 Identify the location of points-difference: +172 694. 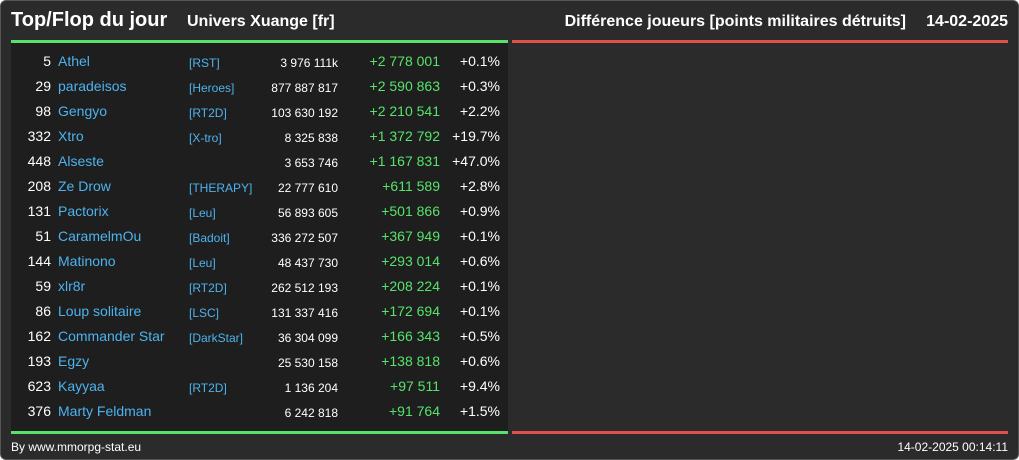
(410, 311).